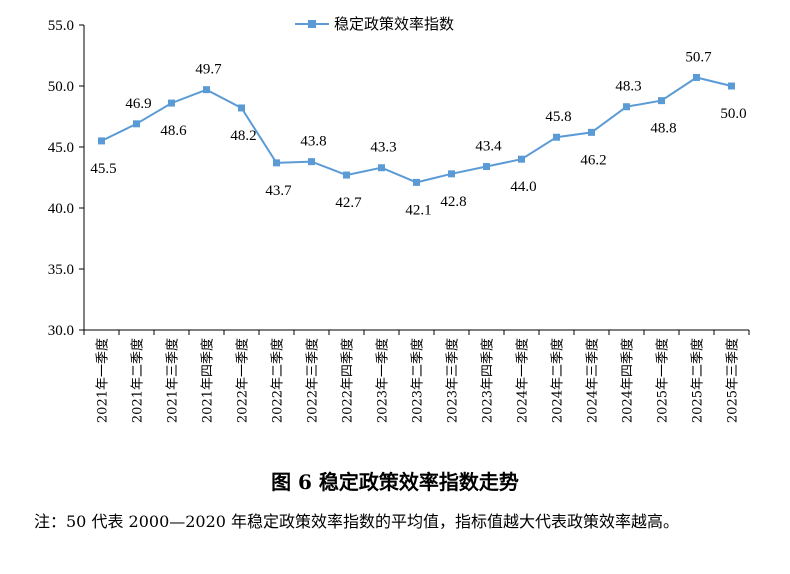  What do you see at coordinates (418, 380) in the screenshot?
I see `x-tick-label: 2023年二季度` at bounding box center [418, 380].